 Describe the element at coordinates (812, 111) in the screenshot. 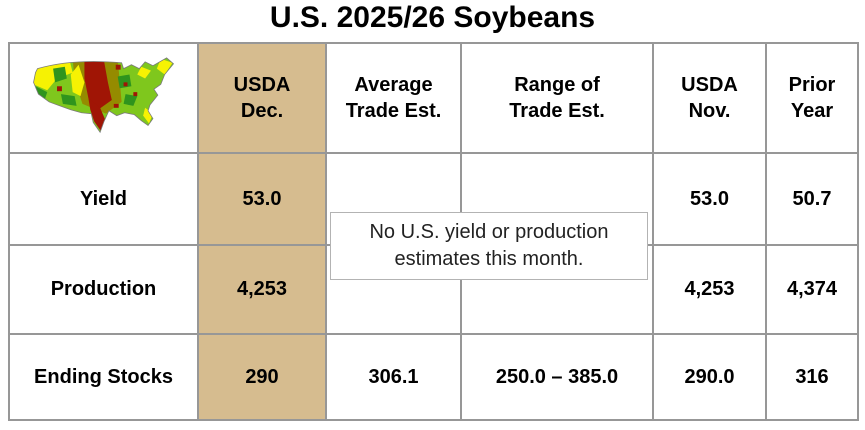

I see `col-header-line: Year` at that location.